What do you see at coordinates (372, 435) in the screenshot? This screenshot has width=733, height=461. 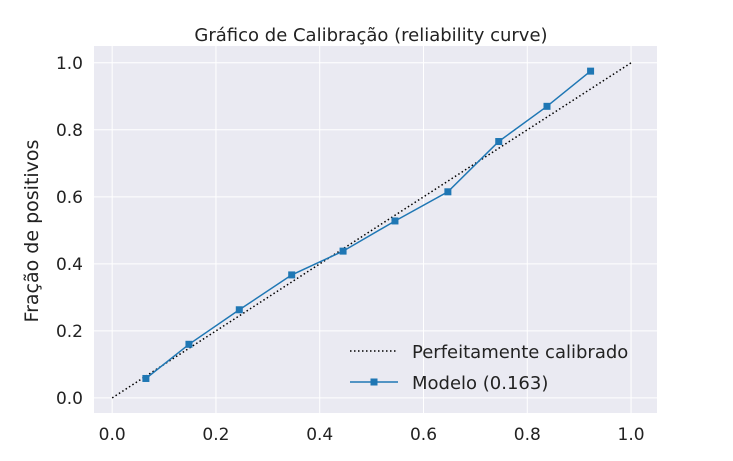 I see `x-axis-ticks: 0.0 0.2 0.4 0.6 0.8 1.0` at bounding box center [372, 435].